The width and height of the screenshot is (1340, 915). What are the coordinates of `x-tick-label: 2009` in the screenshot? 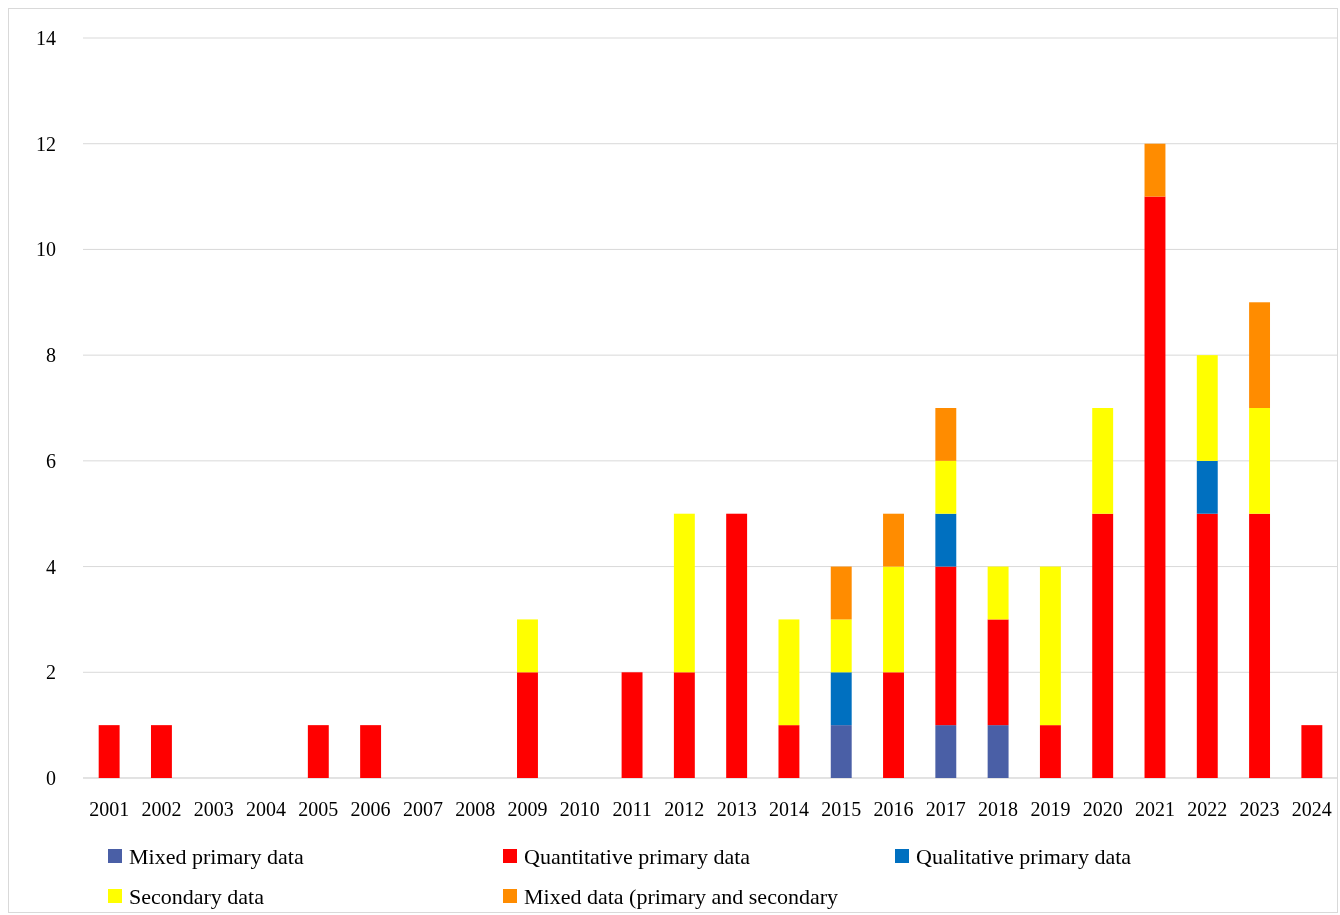 It's located at (527, 809).